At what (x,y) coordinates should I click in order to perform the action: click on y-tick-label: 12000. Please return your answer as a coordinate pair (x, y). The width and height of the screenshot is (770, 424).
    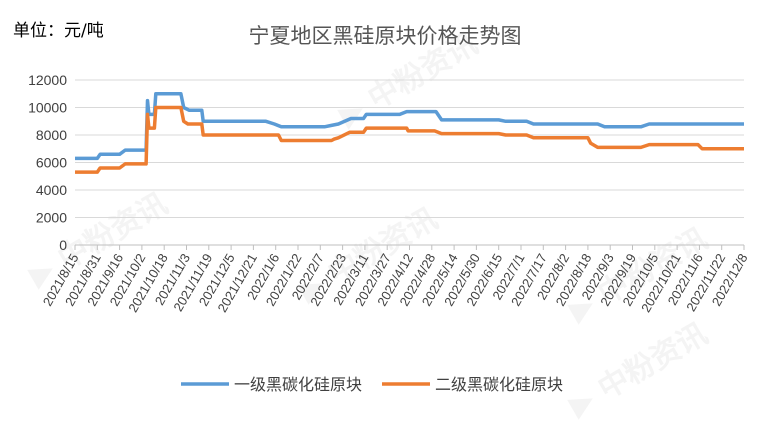
    Looking at the image, I should click on (47, 80).